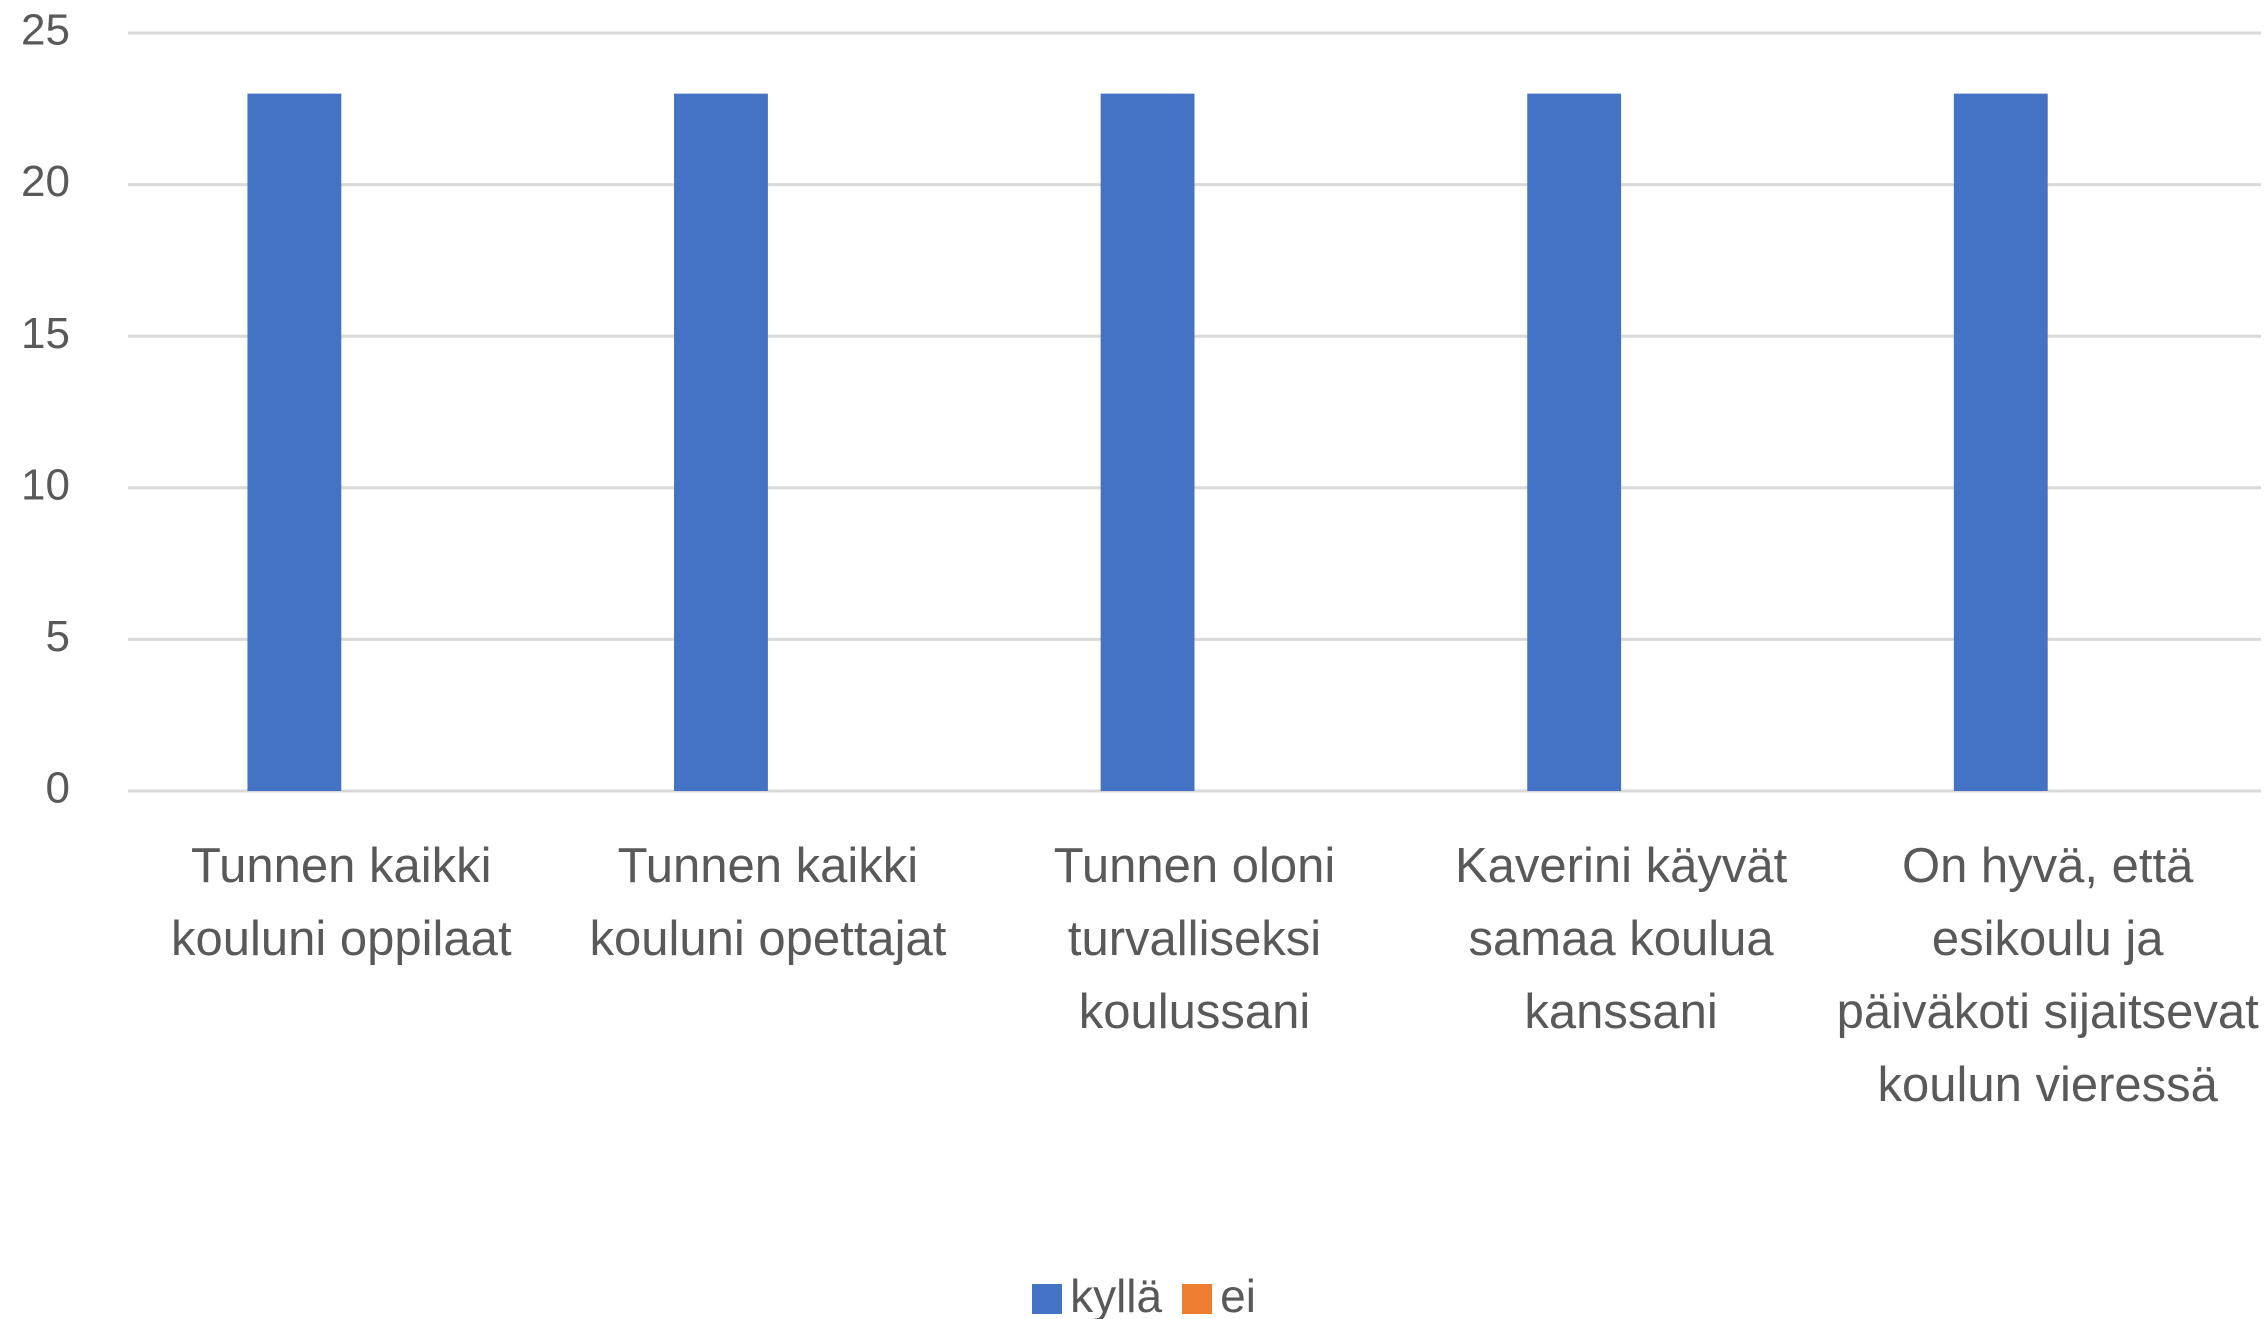 This screenshot has width=2268, height=1319. Describe the element at coordinates (45, 181) in the screenshot. I see `y-tick-label: 20` at that location.